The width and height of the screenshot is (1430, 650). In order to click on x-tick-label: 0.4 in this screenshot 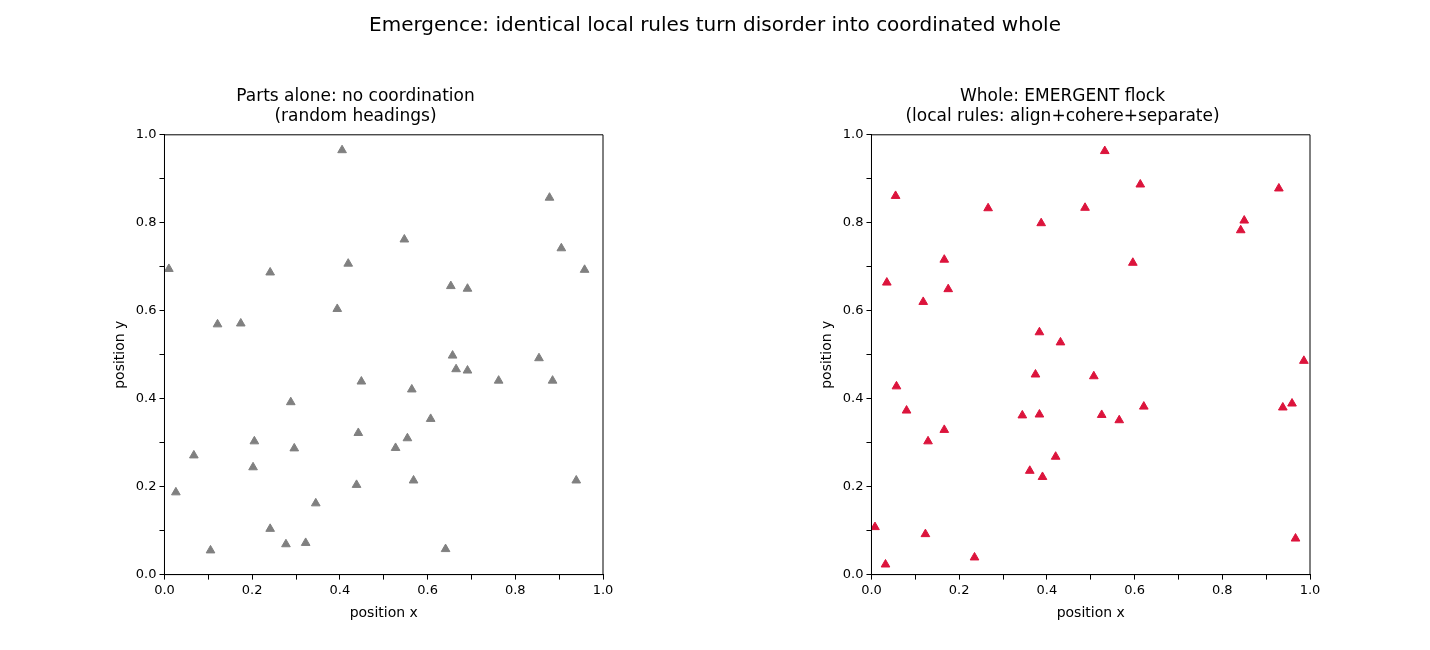, I will do `click(340, 589)`.